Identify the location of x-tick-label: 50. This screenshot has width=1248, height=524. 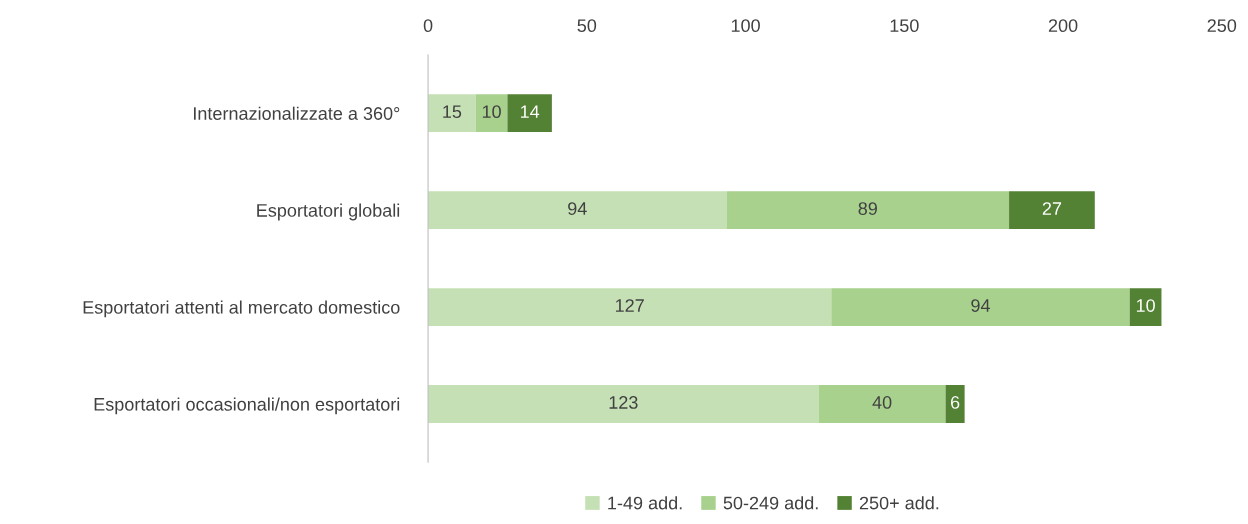
(587, 26).